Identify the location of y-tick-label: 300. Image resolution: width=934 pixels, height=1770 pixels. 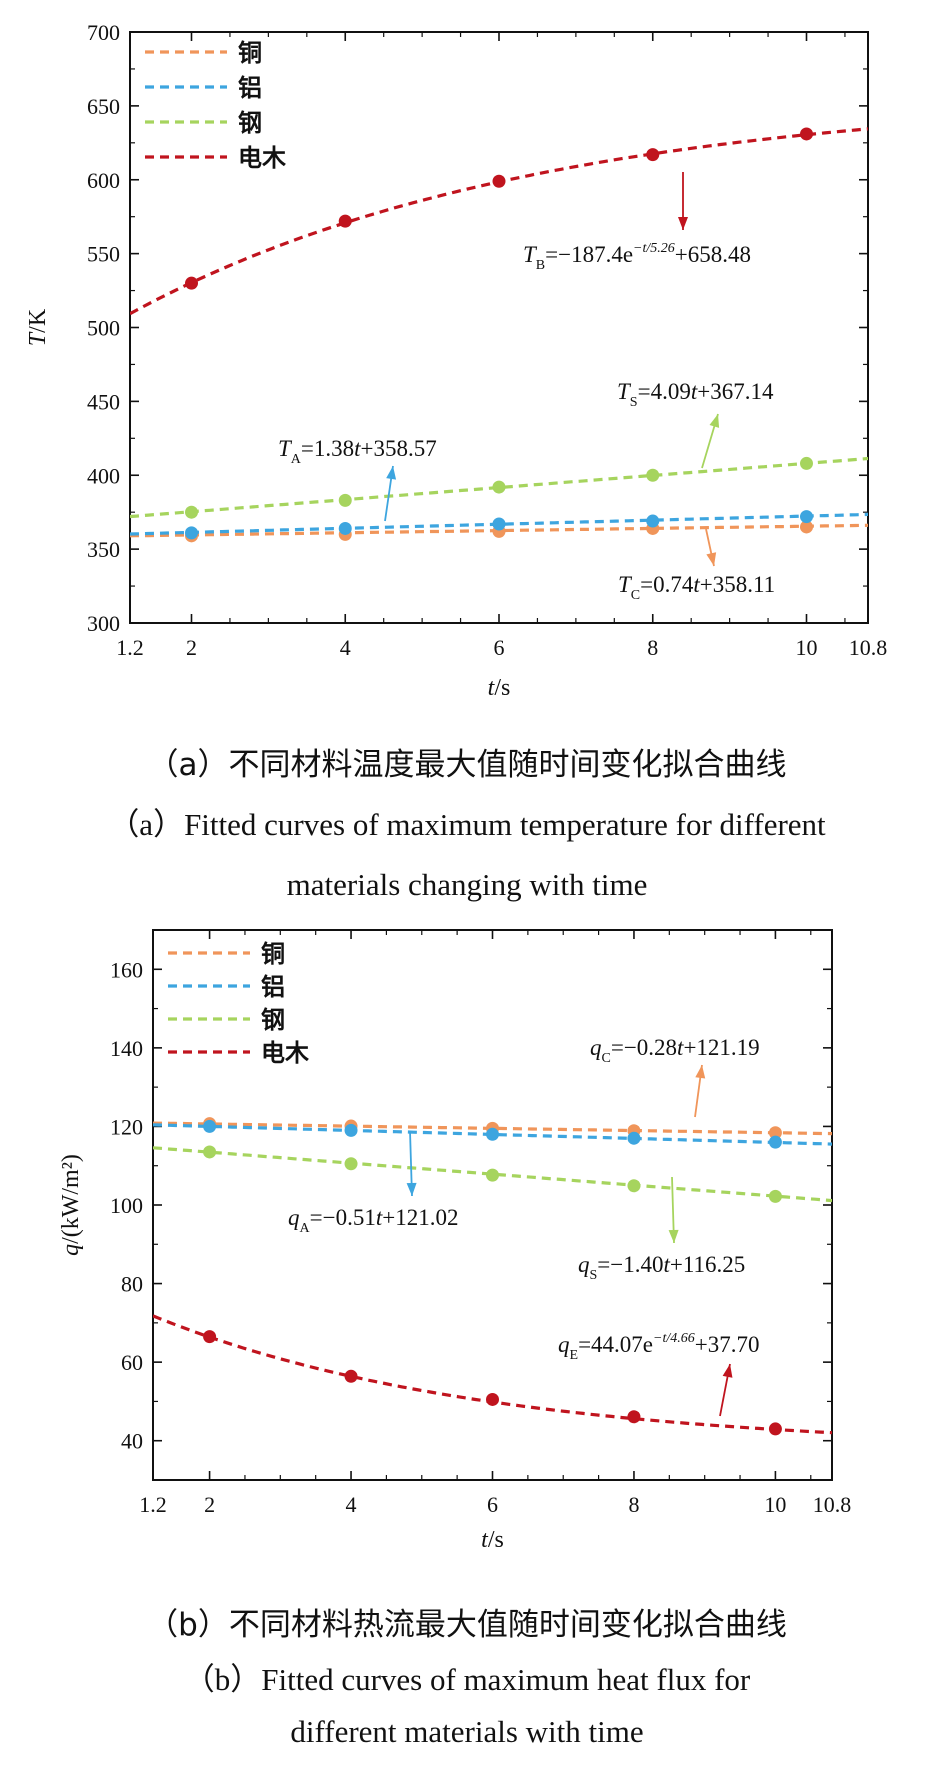
(103, 623).